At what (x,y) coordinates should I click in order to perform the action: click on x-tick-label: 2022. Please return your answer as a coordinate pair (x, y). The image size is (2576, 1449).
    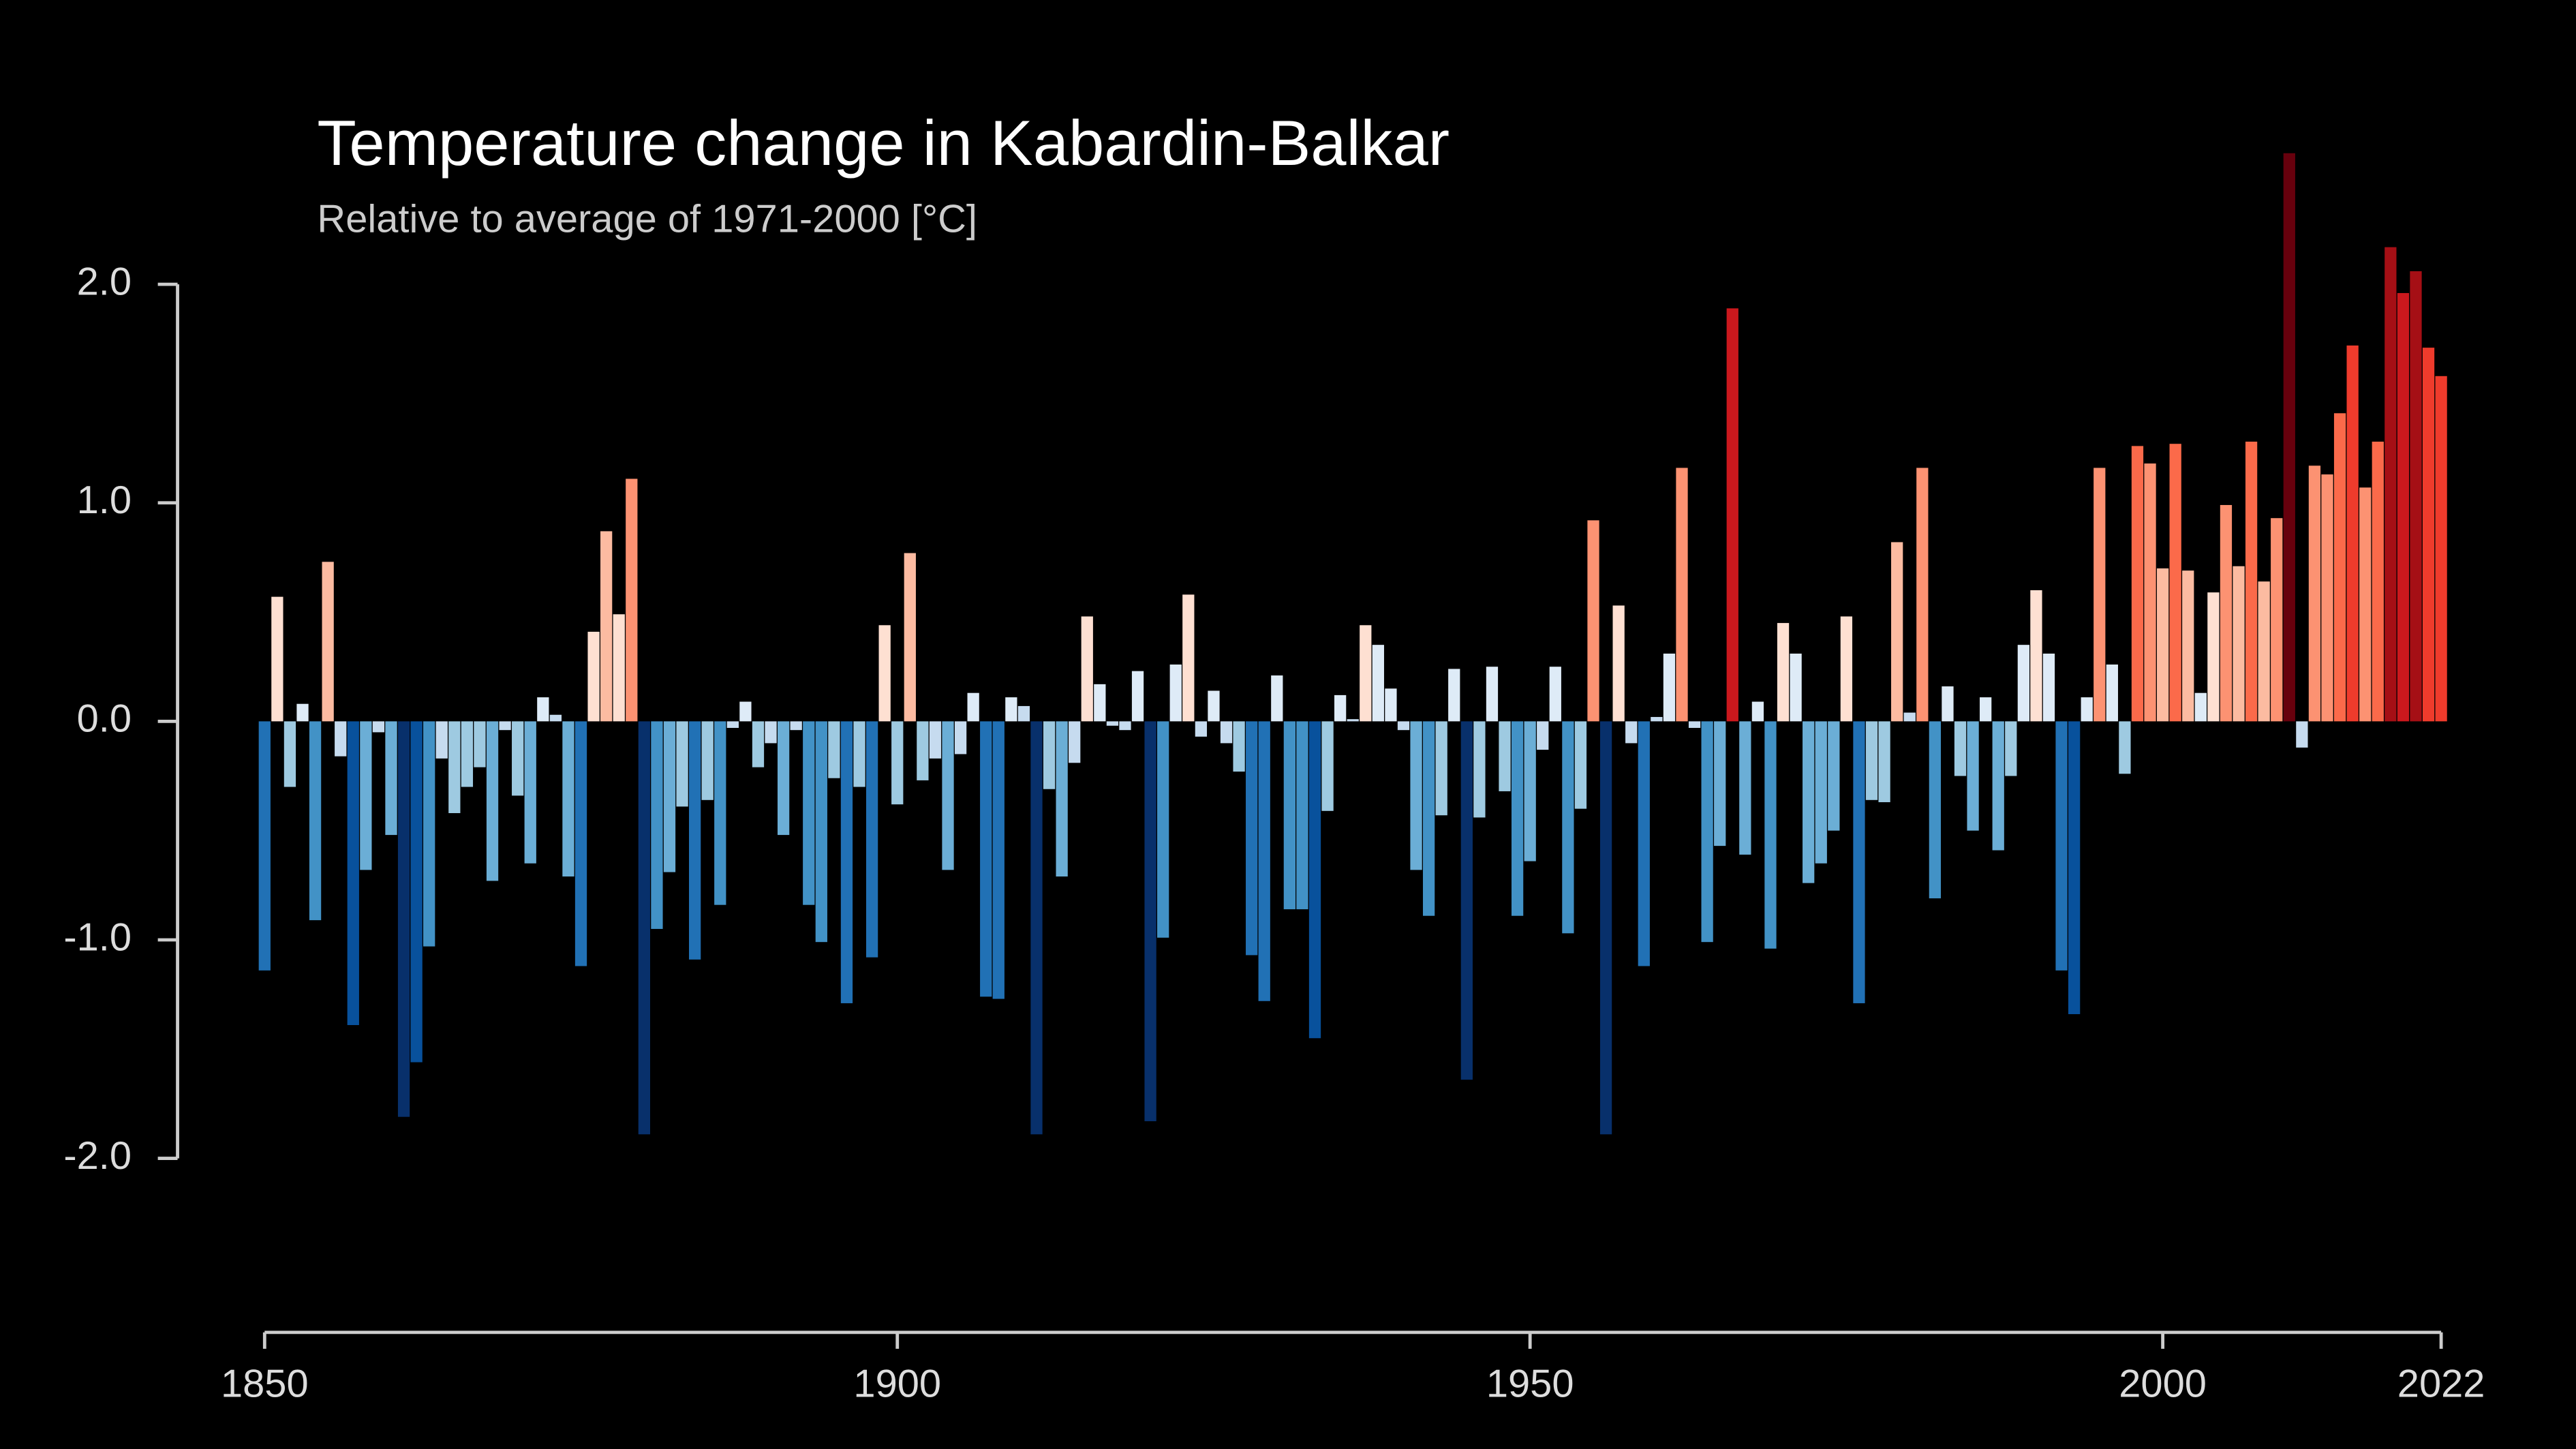
    Looking at the image, I should click on (2441, 1384).